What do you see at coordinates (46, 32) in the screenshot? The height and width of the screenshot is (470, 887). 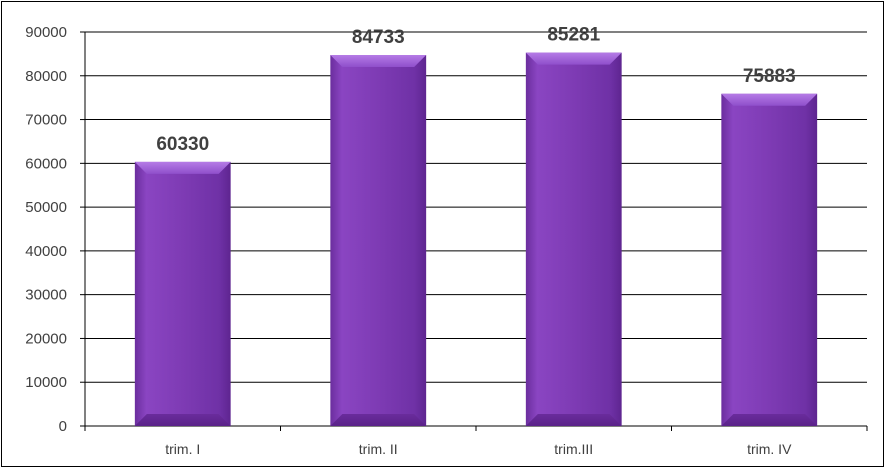 I see `y-tick-label: 90000` at bounding box center [46, 32].